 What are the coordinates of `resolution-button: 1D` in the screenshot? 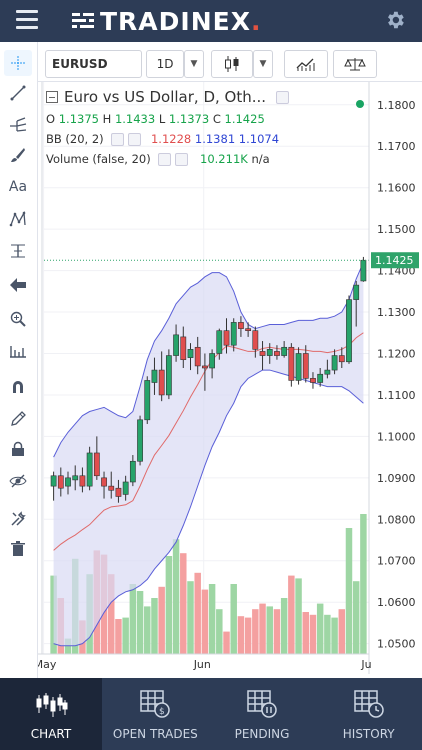 It's located at (165, 64).